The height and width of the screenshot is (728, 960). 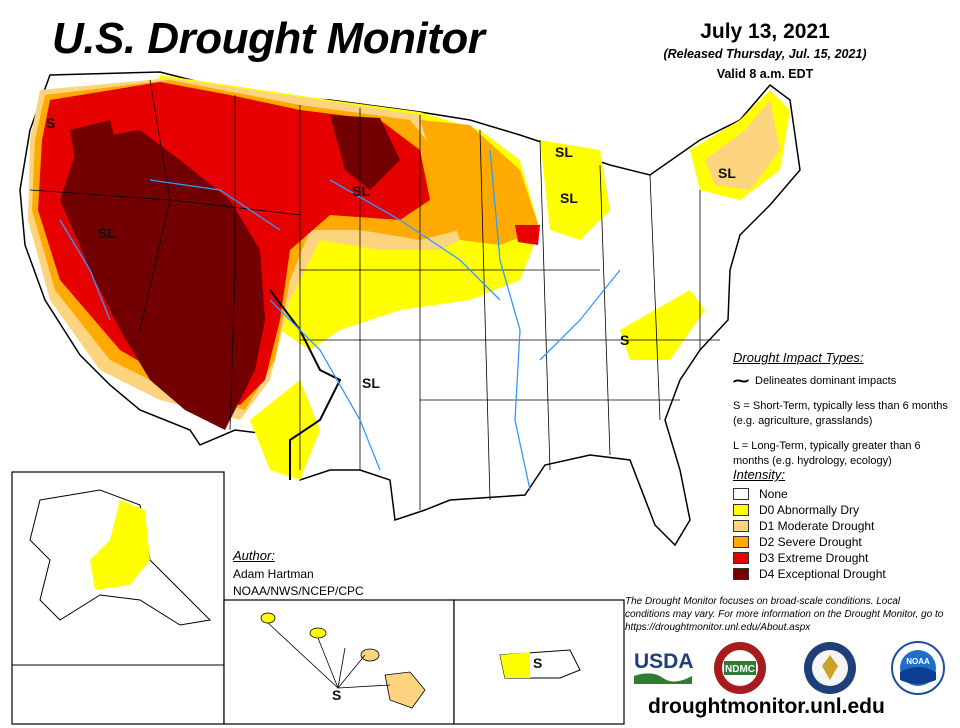 What do you see at coordinates (285, 430) in the screenshot?
I see `d0-zone-texas` at bounding box center [285, 430].